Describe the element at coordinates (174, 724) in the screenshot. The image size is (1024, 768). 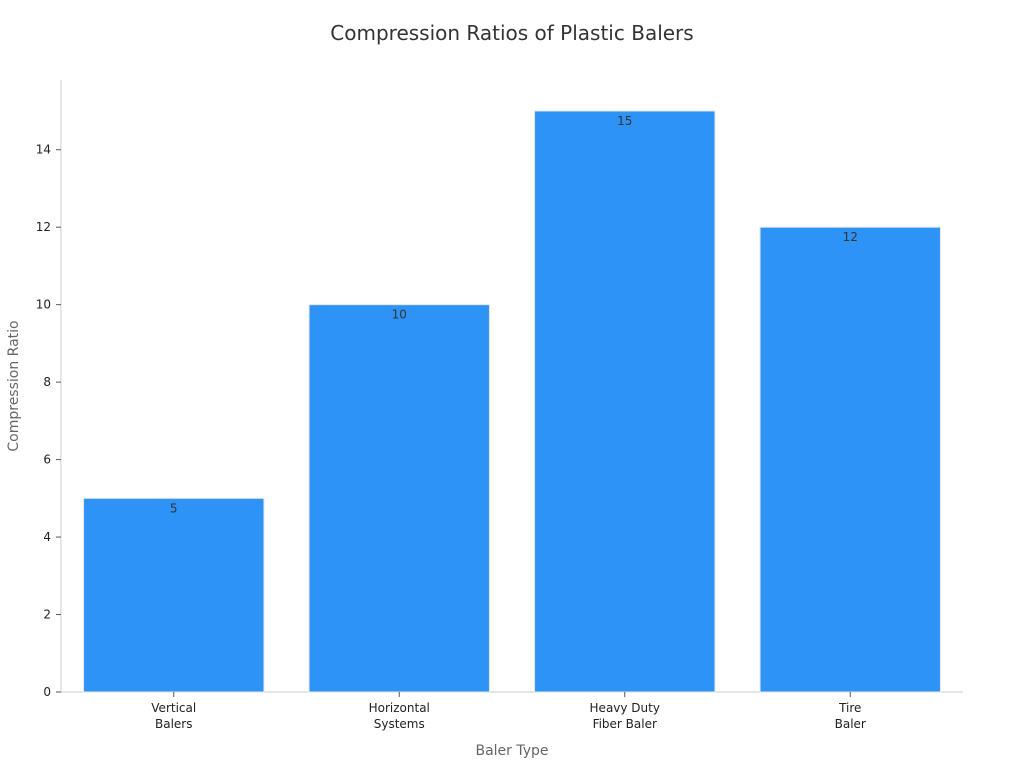
I see `x-tick-label: Balers` at that location.